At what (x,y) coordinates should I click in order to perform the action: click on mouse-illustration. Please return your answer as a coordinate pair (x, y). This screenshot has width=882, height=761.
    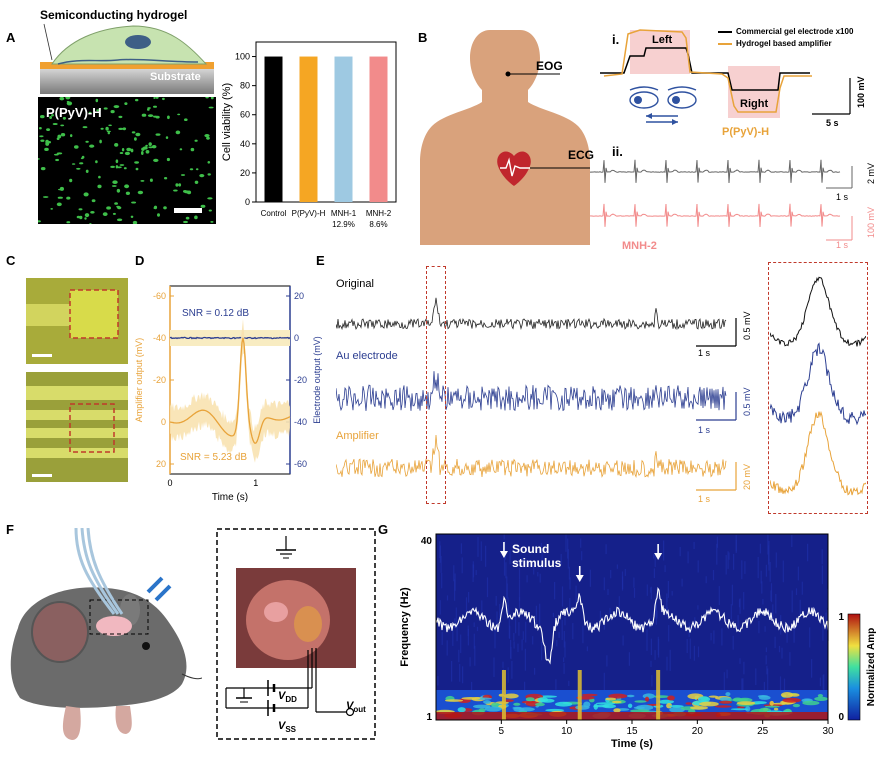
    Looking at the image, I should click on (106, 634).